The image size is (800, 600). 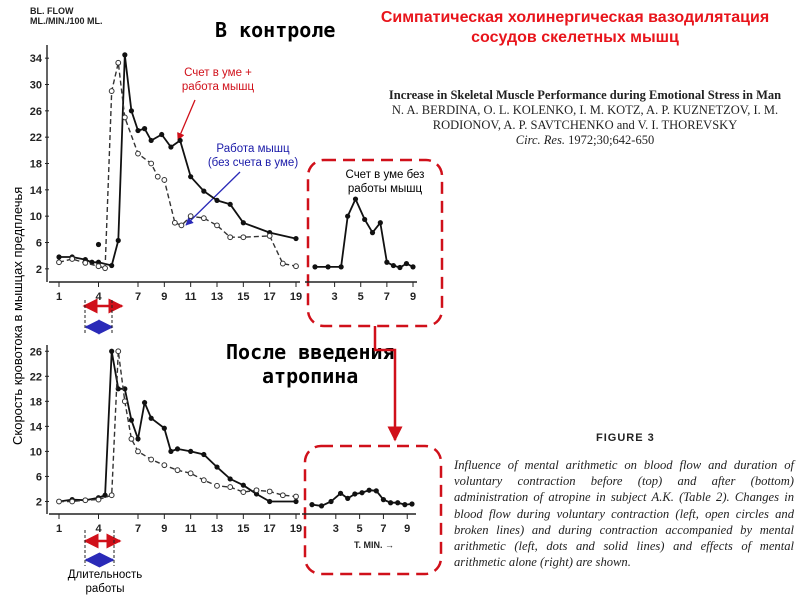 What do you see at coordinates (98, 297) in the screenshot?
I see `chart0-x-tick-label: 4` at bounding box center [98, 297].